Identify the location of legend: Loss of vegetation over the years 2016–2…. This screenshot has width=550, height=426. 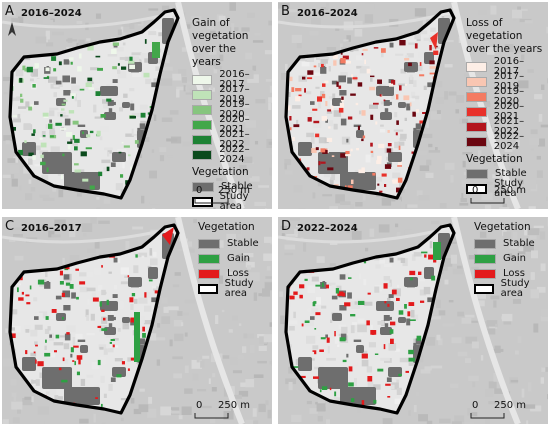
(506, 108).